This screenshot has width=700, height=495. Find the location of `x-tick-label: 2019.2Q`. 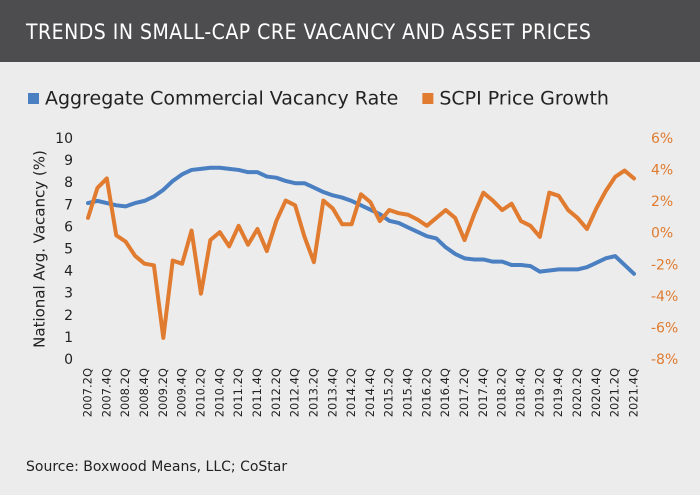

x-tick-label: 2019.2Q is located at coordinates (539, 392).